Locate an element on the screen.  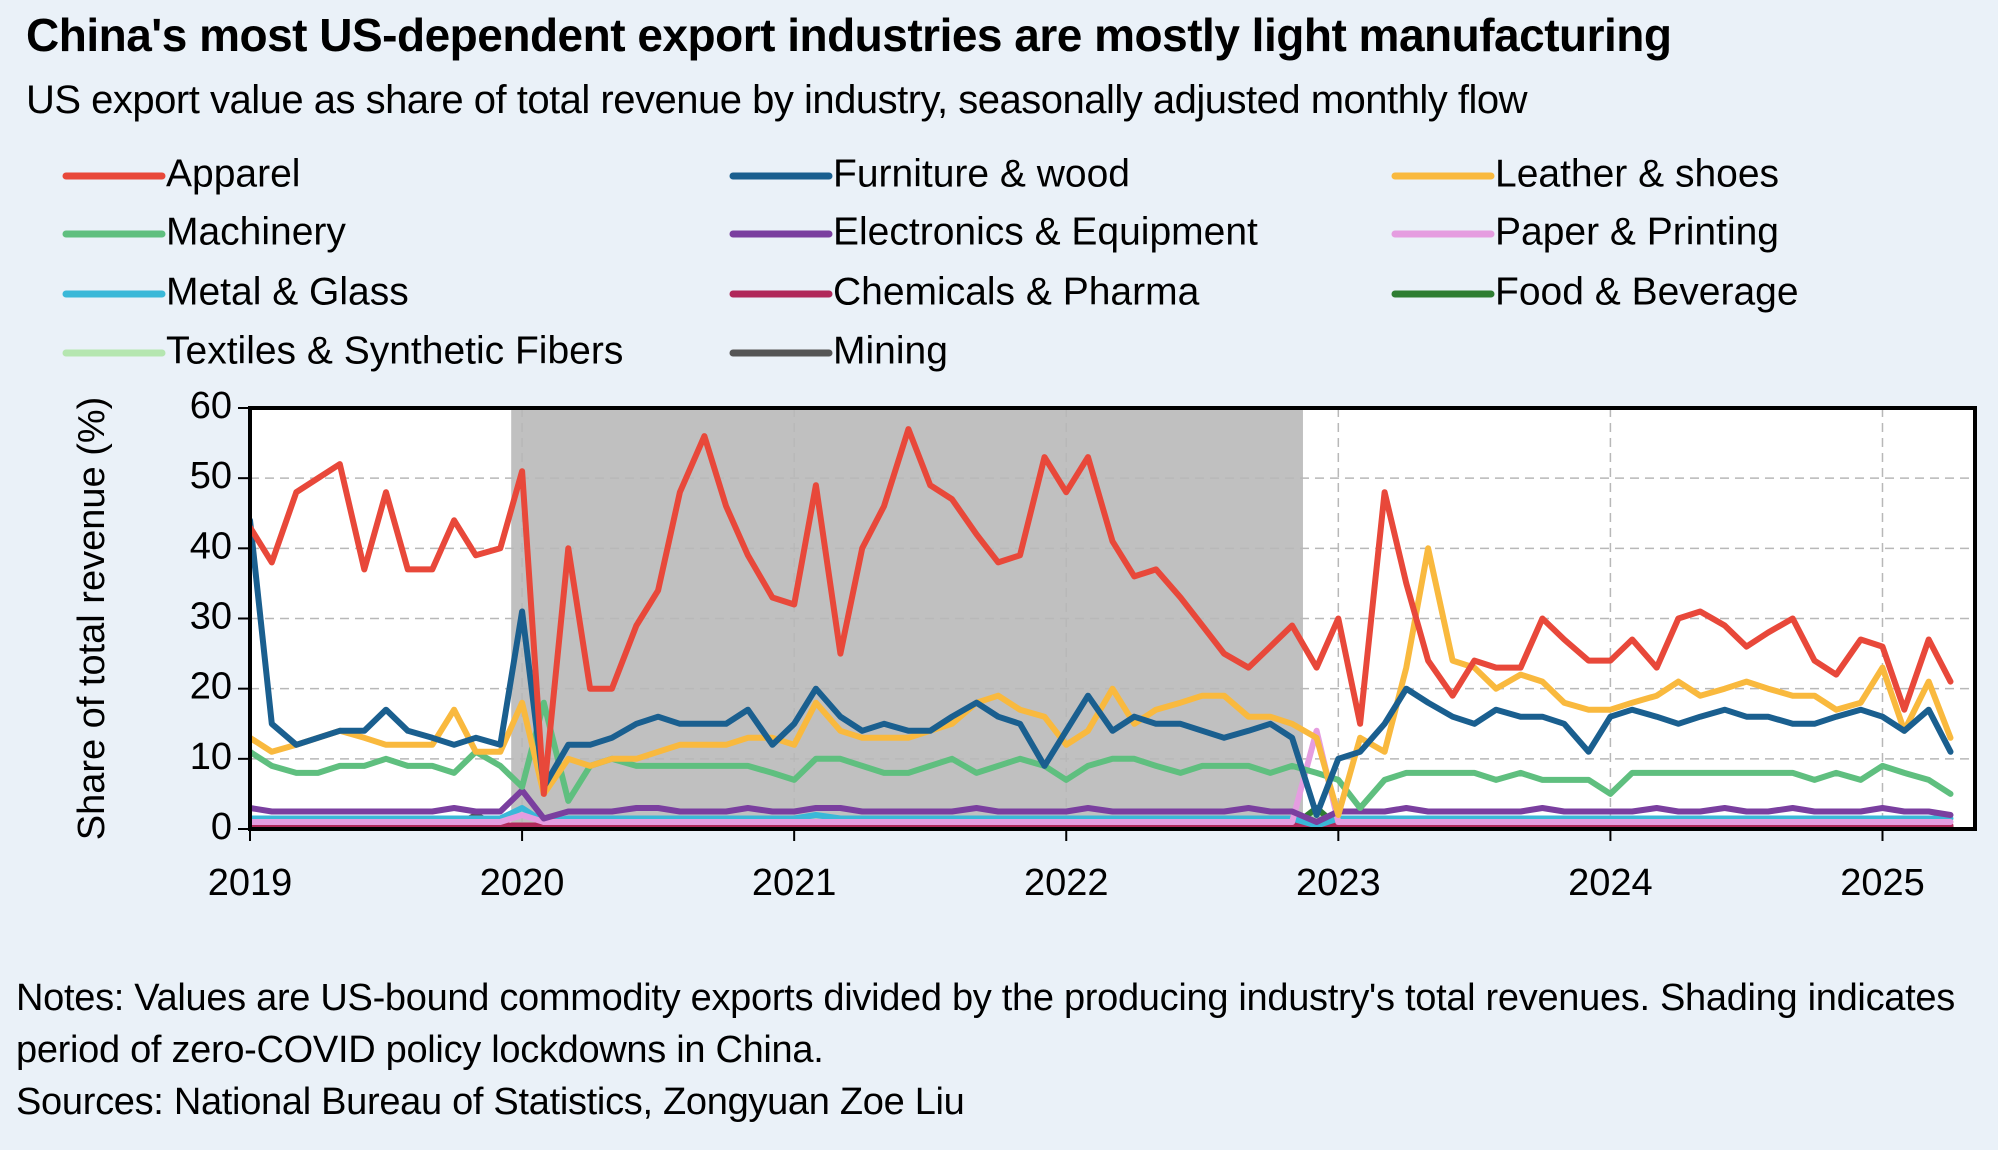
legend-label: Textiles & Synthetic Fibers is located at coordinates (394, 350).